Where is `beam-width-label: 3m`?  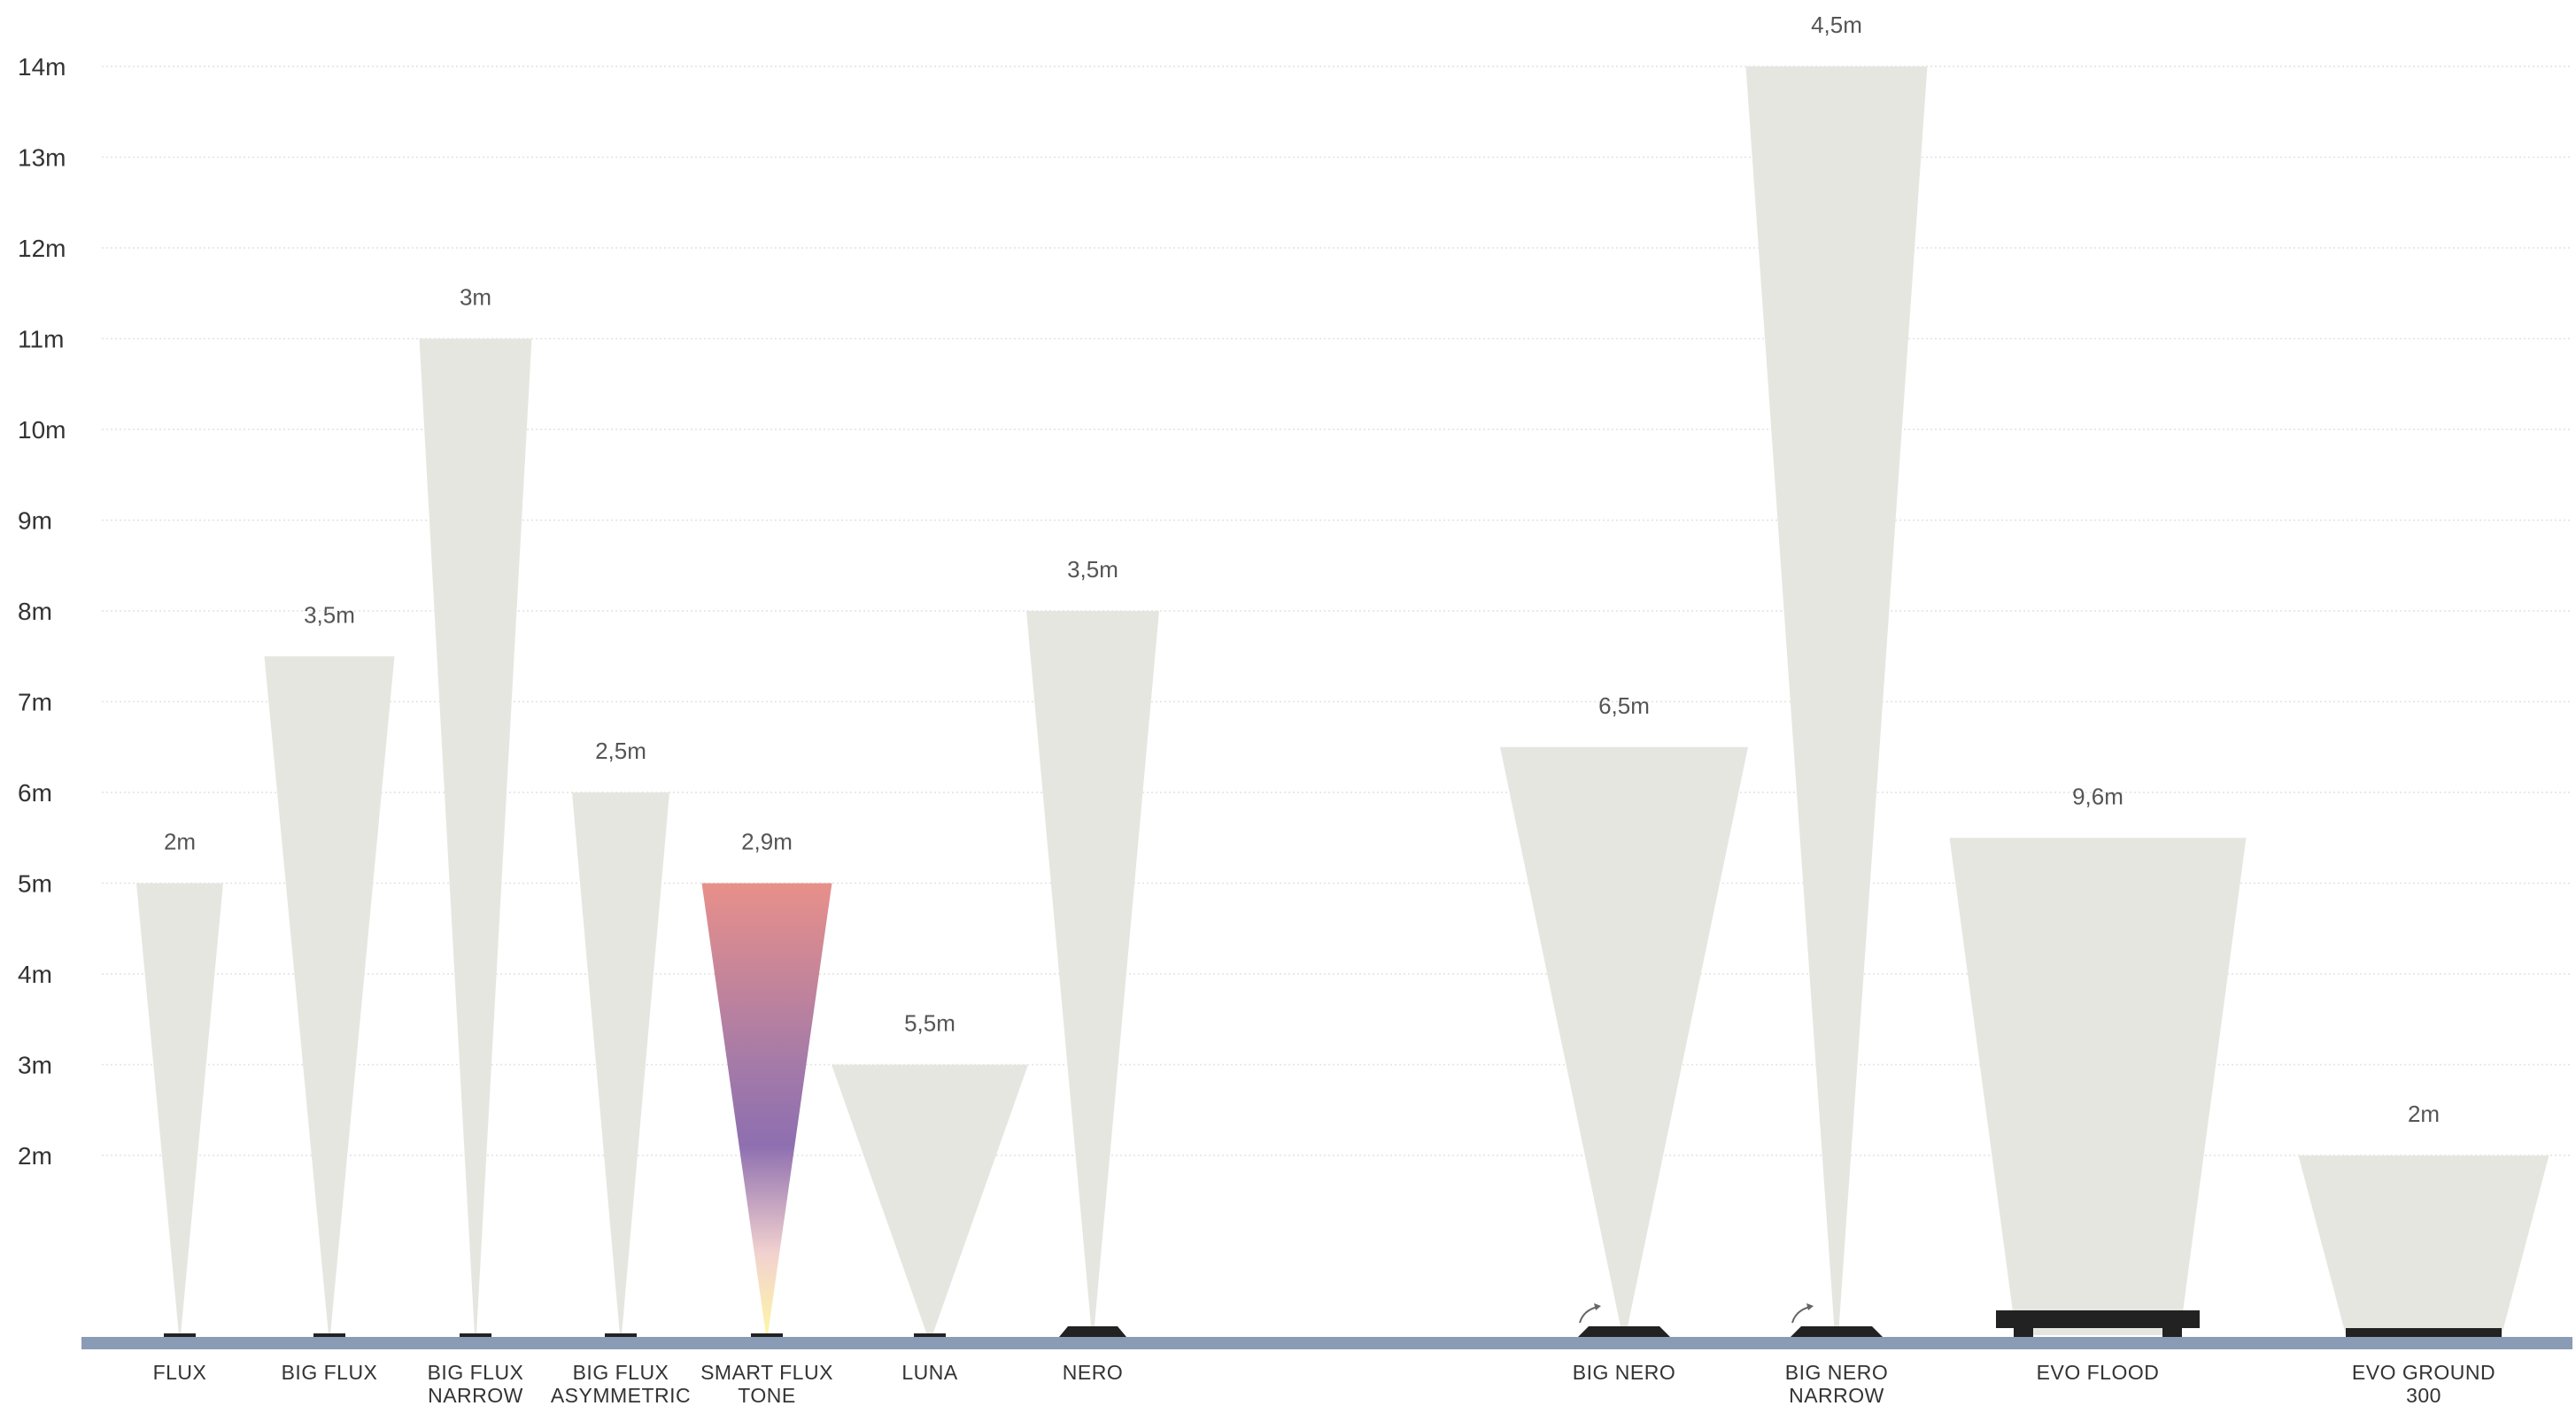
beam-width-label: 3m is located at coordinates (475, 297).